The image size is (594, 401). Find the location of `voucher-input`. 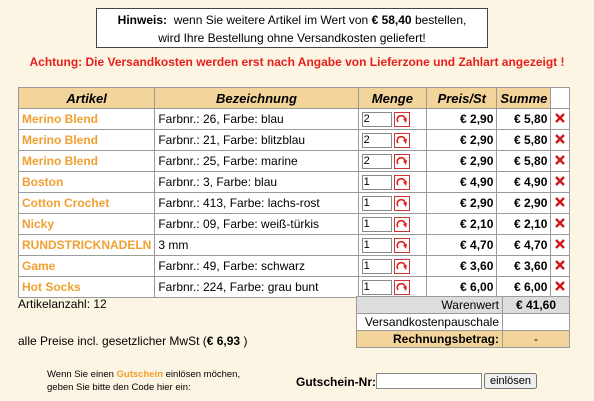

voucher-input is located at coordinates (429, 381).